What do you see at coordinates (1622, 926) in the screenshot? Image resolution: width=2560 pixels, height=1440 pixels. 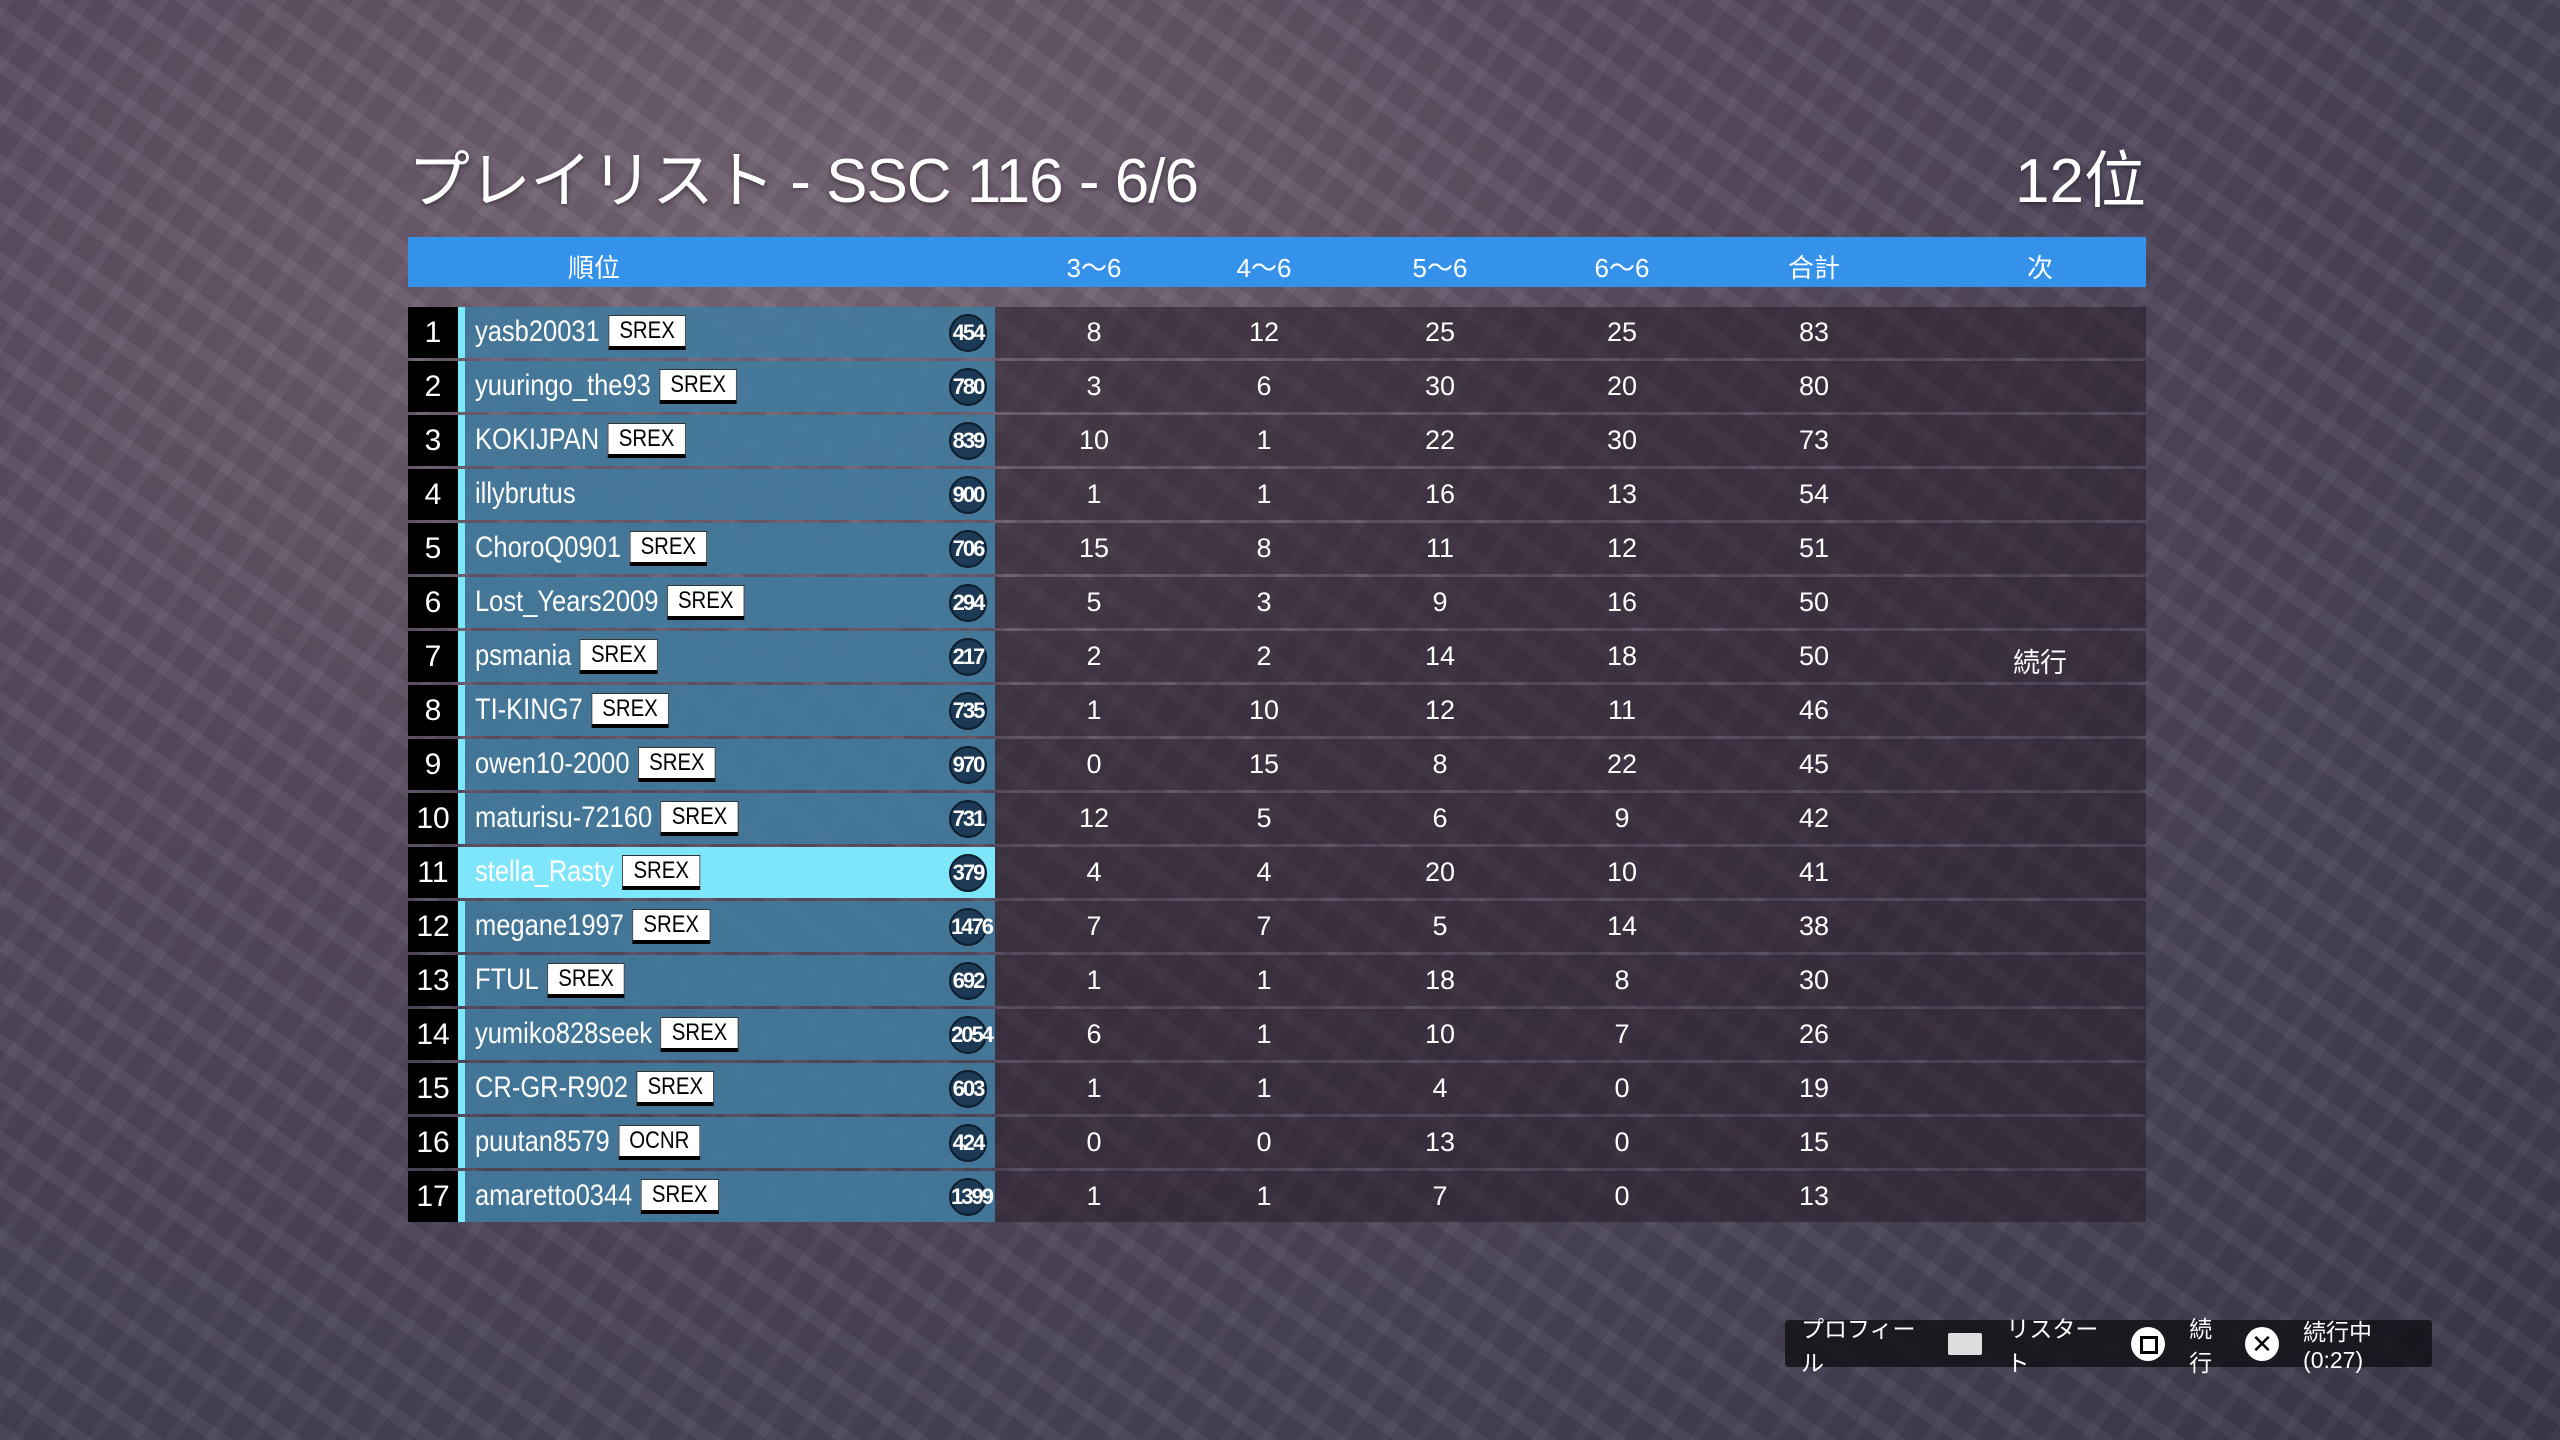 I see `score-c4: 14` at bounding box center [1622, 926].